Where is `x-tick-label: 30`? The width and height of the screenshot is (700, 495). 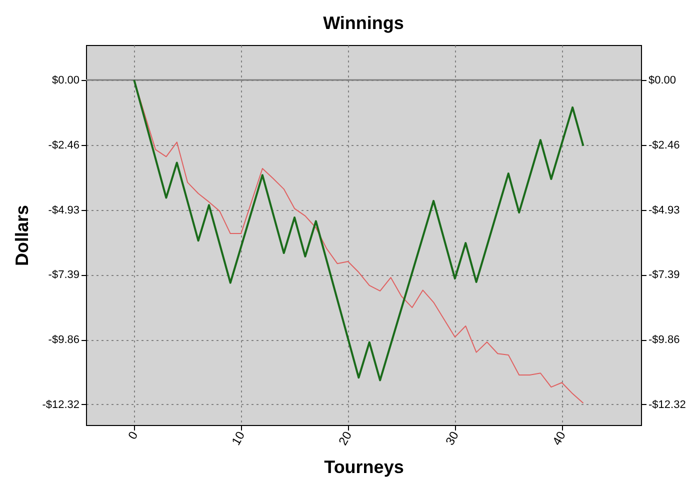
x-tick-label: 30 is located at coordinates (452, 438).